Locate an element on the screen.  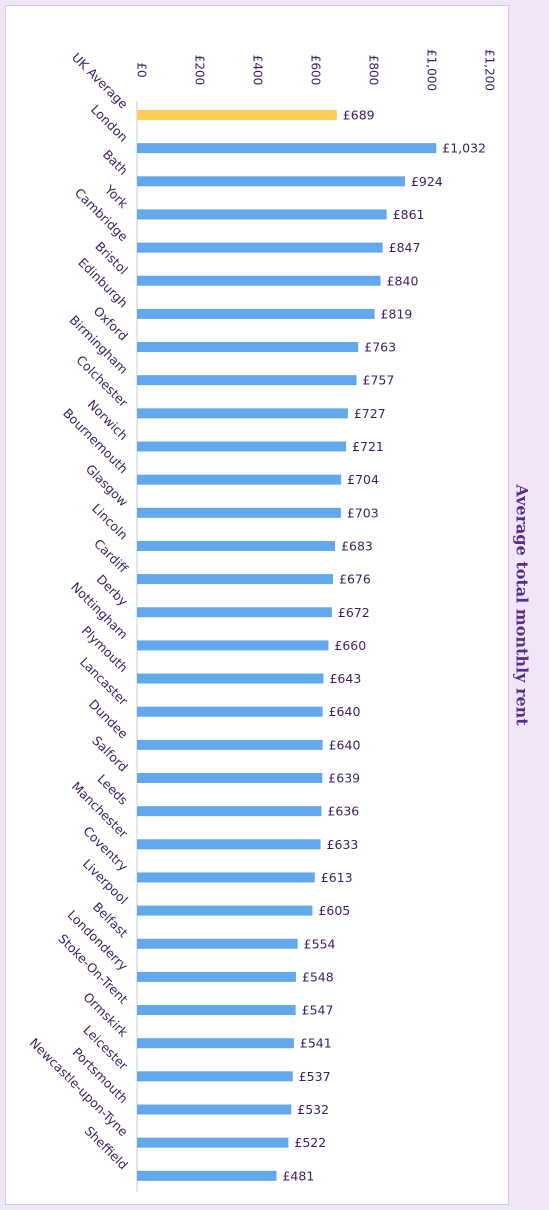
data-label: £522 is located at coordinates (310, 1142).